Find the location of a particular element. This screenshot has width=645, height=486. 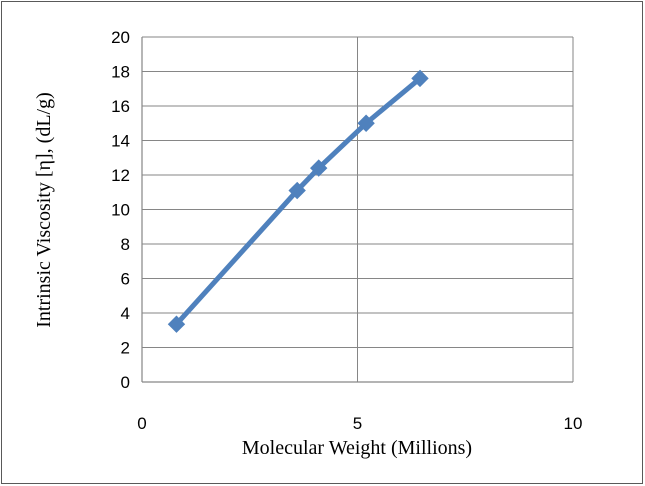

x-tick-label: 10 is located at coordinates (573, 423).